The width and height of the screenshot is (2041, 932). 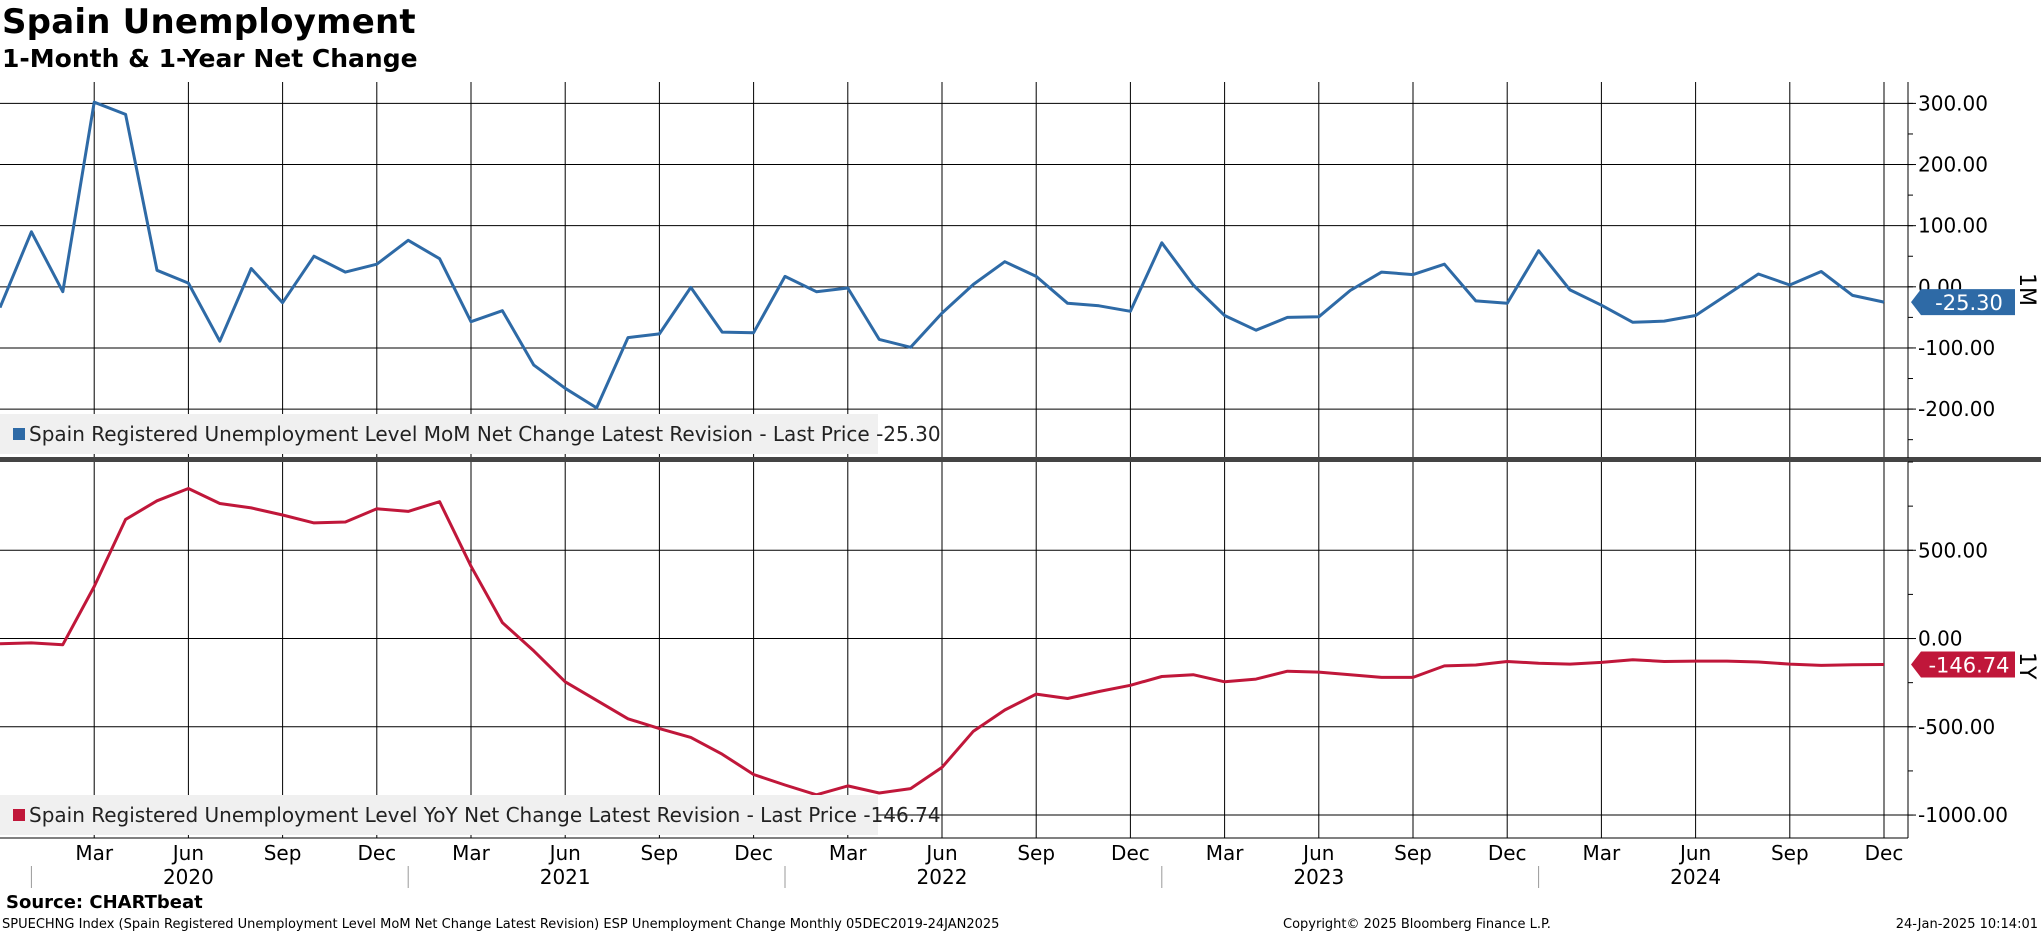 I want to click on chart-title: Spain Unemployment, so click(x=209, y=22).